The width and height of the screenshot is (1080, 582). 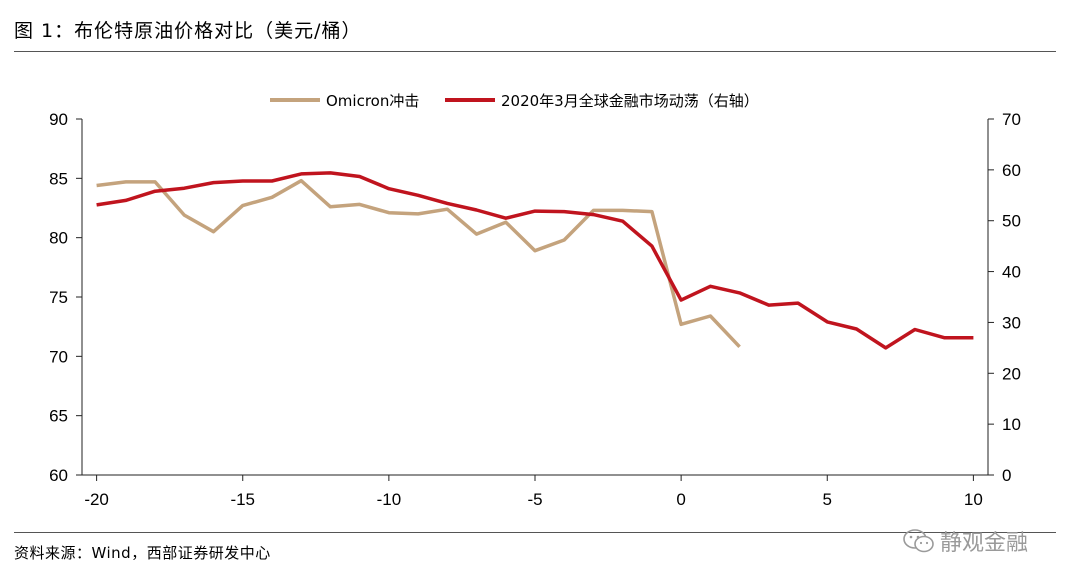 I want to click on y-right-tick-label: 10, so click(x=1011, y=424).